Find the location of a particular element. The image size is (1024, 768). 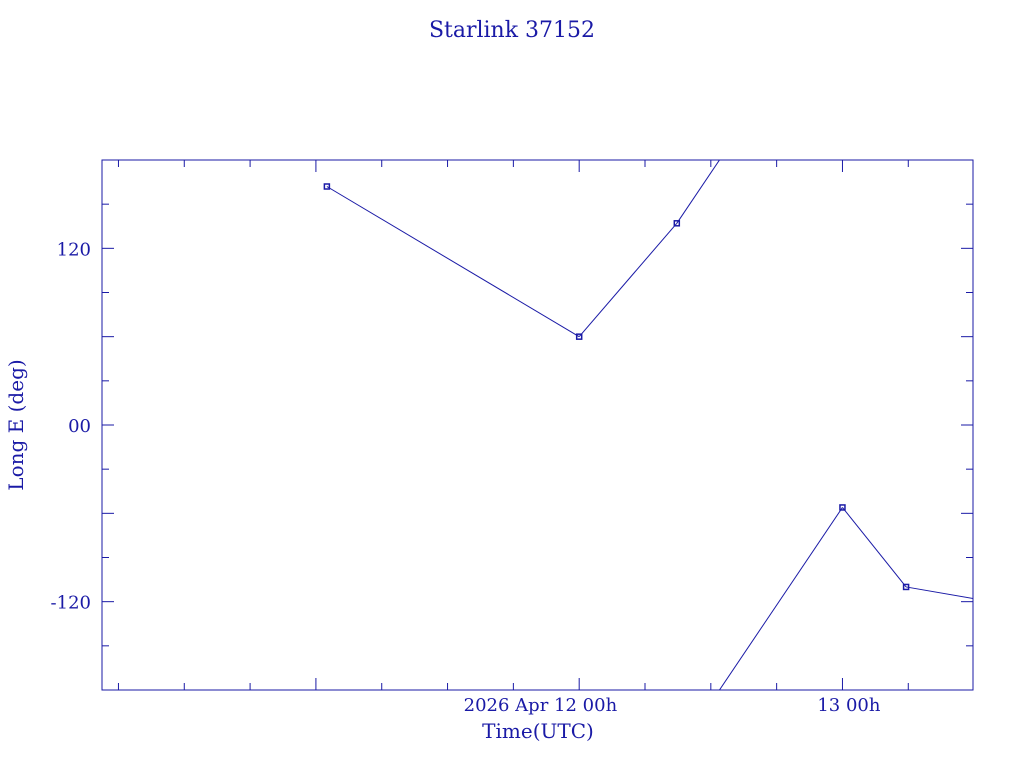

y-axis-label: Long E (deg) is located at coordinates (16, 424).